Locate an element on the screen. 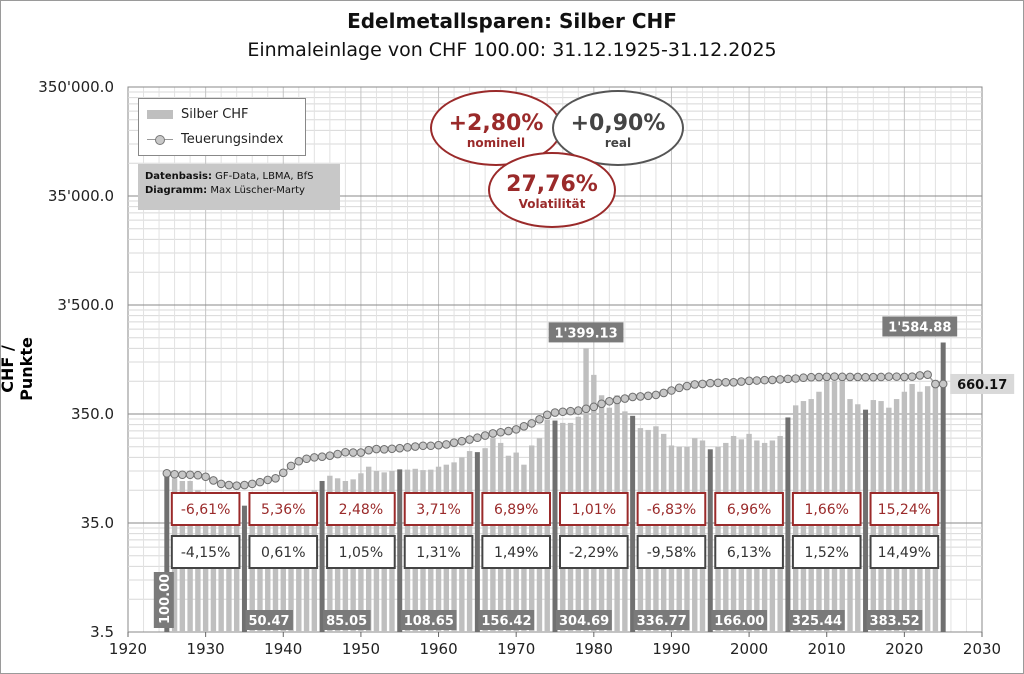 Image resolution: width=1024 pixels, height=674 pixels. bar-label: 304.69 is located at coordinates (584, 621).